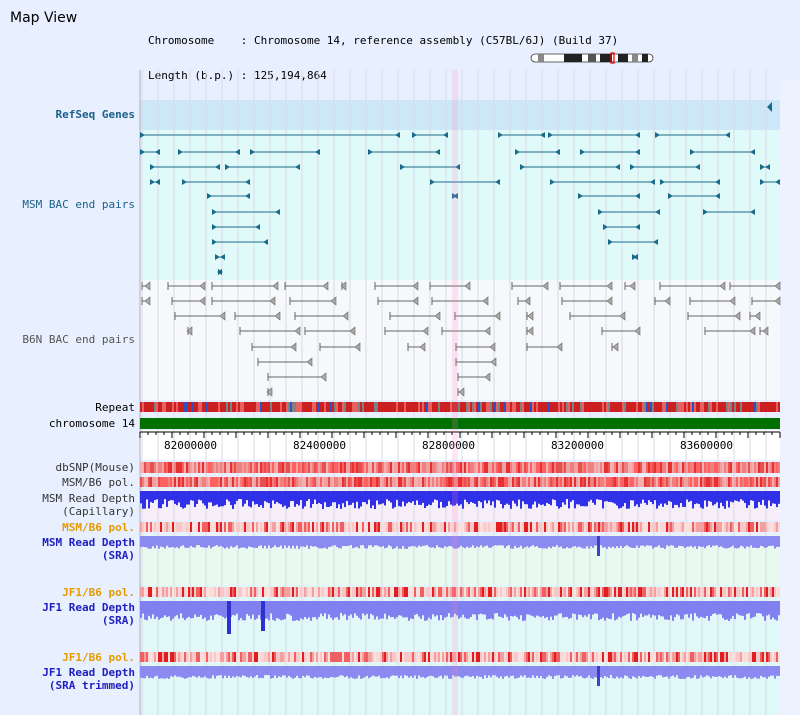 Image resolution: width=800 pixels, height=715 pixels. What do you see at coordinates (78, 204) in the screenshot?
I see `track-label-msm-bac: MSM BAC end pairs` at bounding box center [78, 204].